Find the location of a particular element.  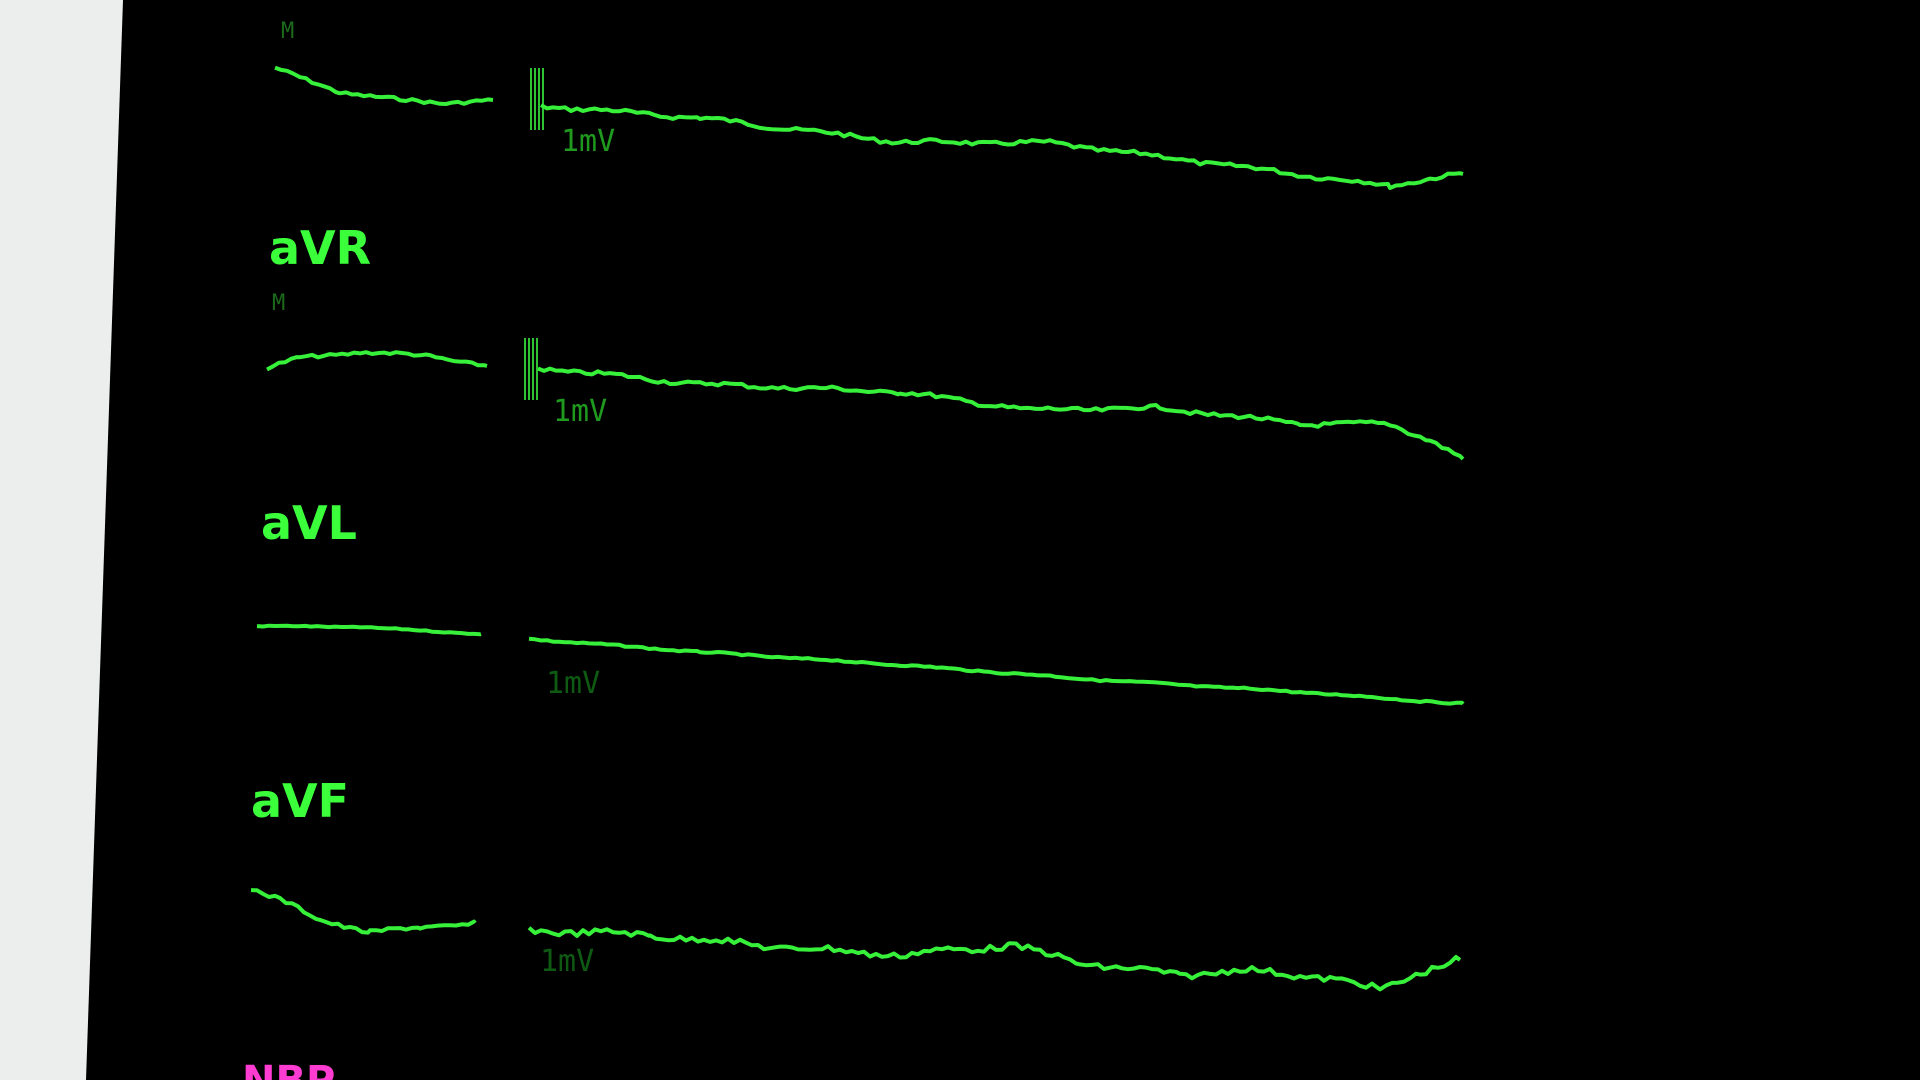

lead-label: aVL is located at coordinates (309, 523).